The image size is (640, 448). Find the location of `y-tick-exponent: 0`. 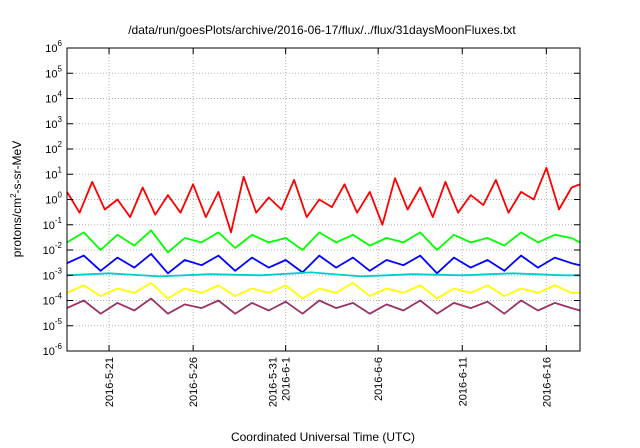

y-tick-exponent: 0 is located at coordinates (60, 195).